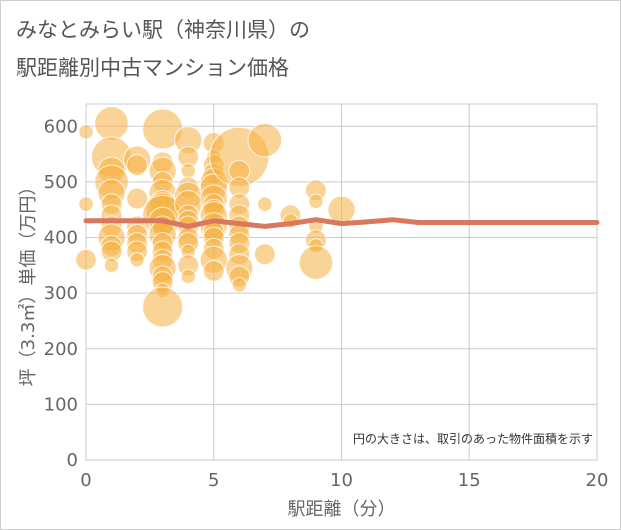  Describe the element at coordinates (72, 460) in the screenshot. I see `y-tick-label: 0` at that location.